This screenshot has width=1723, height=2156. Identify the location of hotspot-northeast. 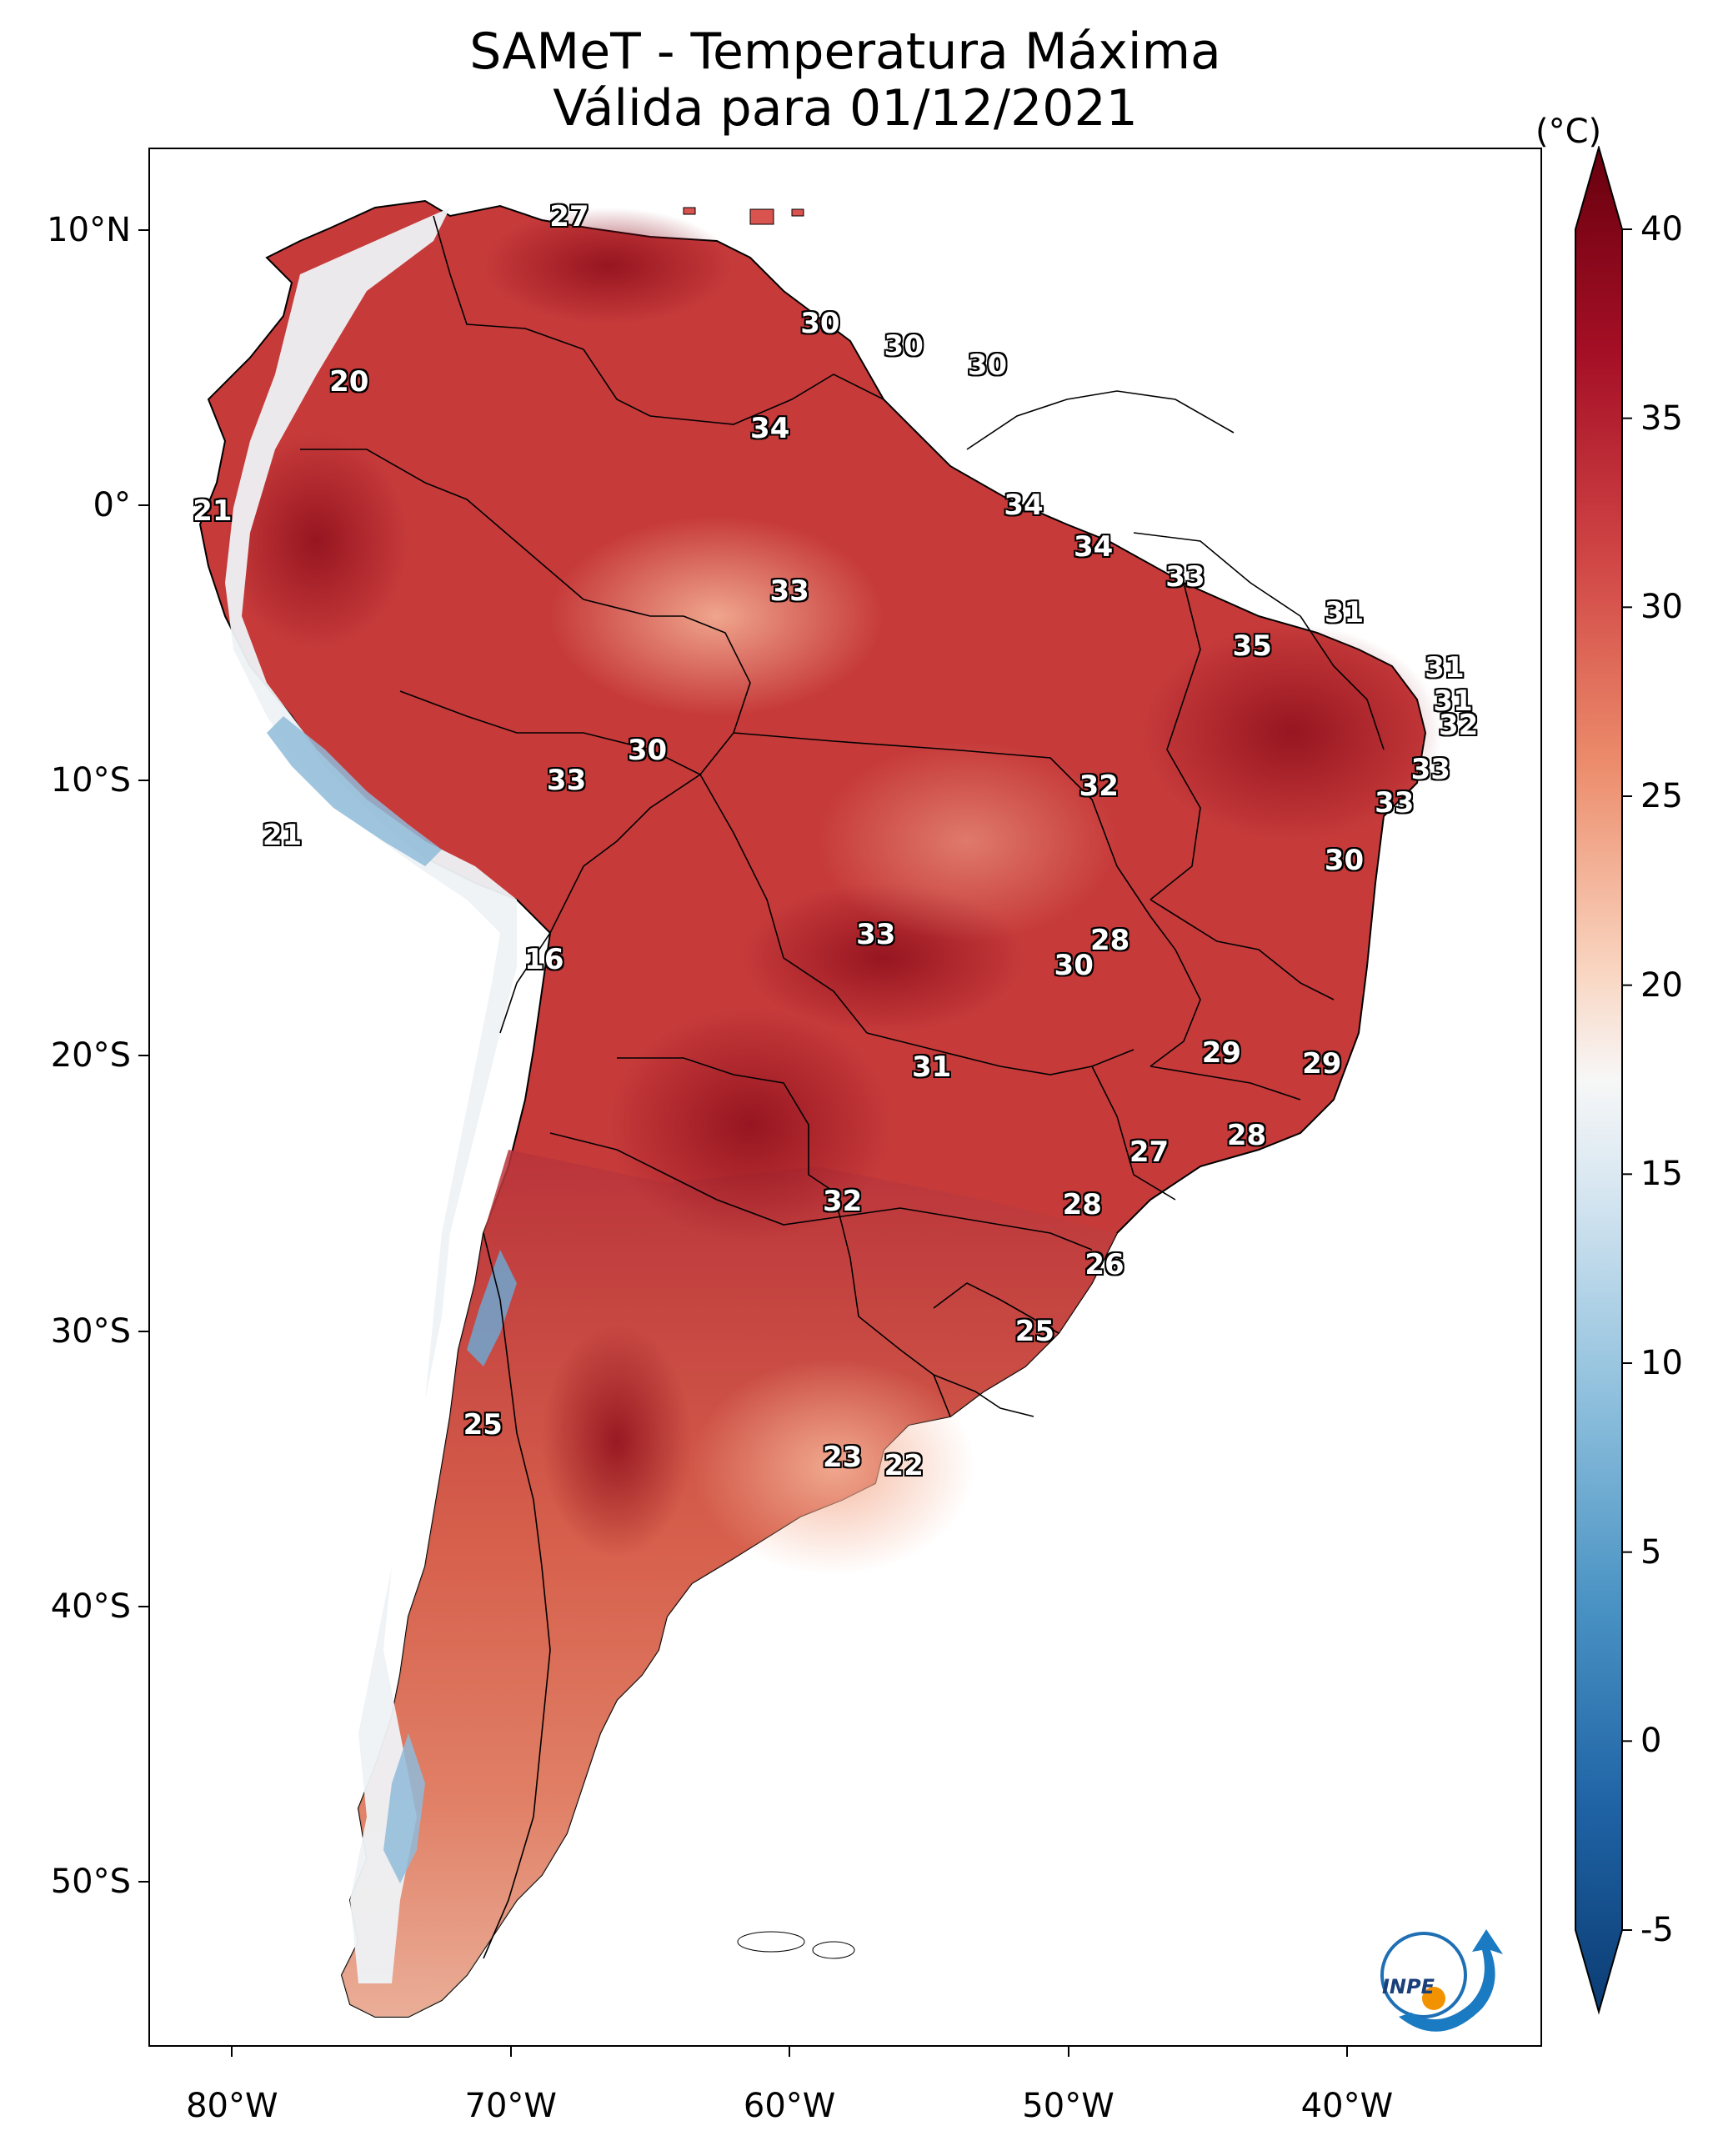
(1292, 732).